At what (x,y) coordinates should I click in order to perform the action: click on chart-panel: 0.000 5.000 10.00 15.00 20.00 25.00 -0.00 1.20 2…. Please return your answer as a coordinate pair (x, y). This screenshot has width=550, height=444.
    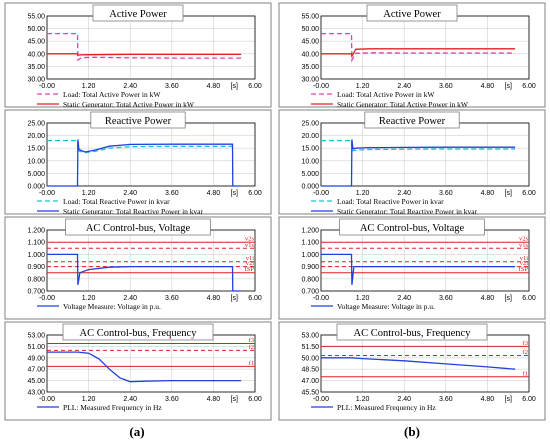
    Looking at the image, I should click on (412, 162).